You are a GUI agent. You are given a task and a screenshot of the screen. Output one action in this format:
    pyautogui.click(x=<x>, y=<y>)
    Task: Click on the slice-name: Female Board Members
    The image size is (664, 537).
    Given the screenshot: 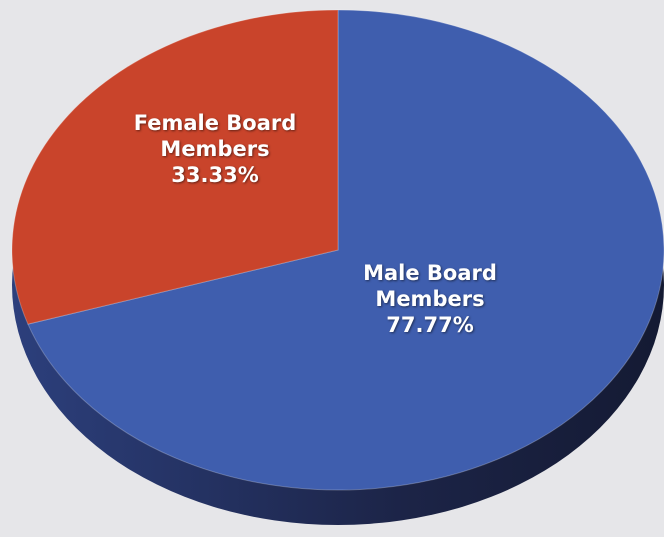 What is the action you would take?
    pyautogui.click(x=215, y=136)
    